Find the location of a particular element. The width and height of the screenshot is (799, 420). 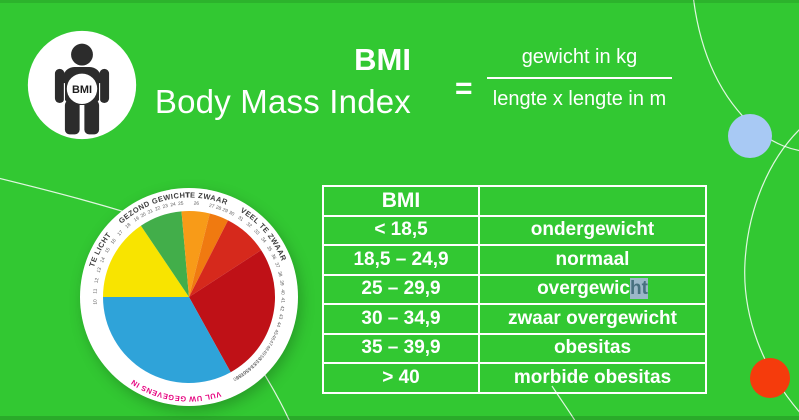

wheel-number: 56 is located at coordinates (245, 371).